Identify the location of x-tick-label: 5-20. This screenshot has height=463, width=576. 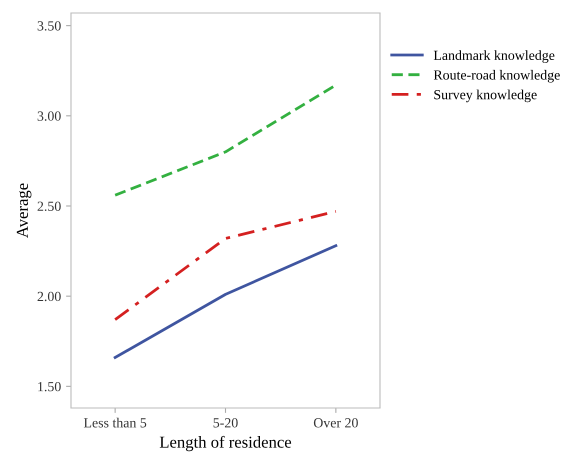
(226, 423).